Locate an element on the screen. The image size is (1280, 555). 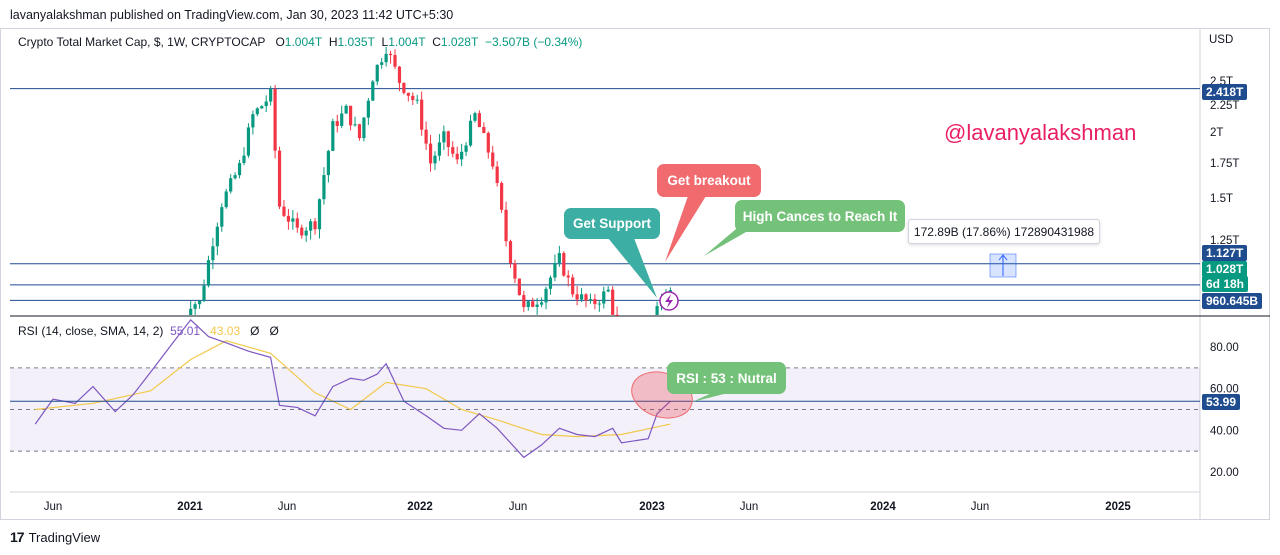
legend-open: 1.004T is located at coordinates (303, 42).